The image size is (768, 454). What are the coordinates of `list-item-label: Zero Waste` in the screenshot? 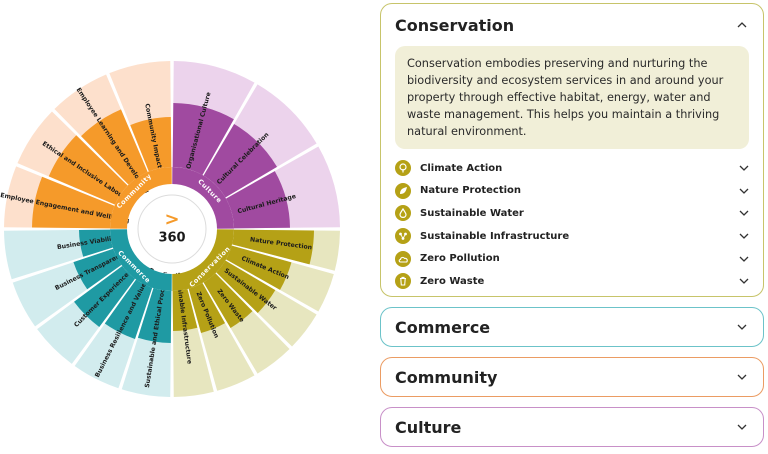 It's located at (452, 281).